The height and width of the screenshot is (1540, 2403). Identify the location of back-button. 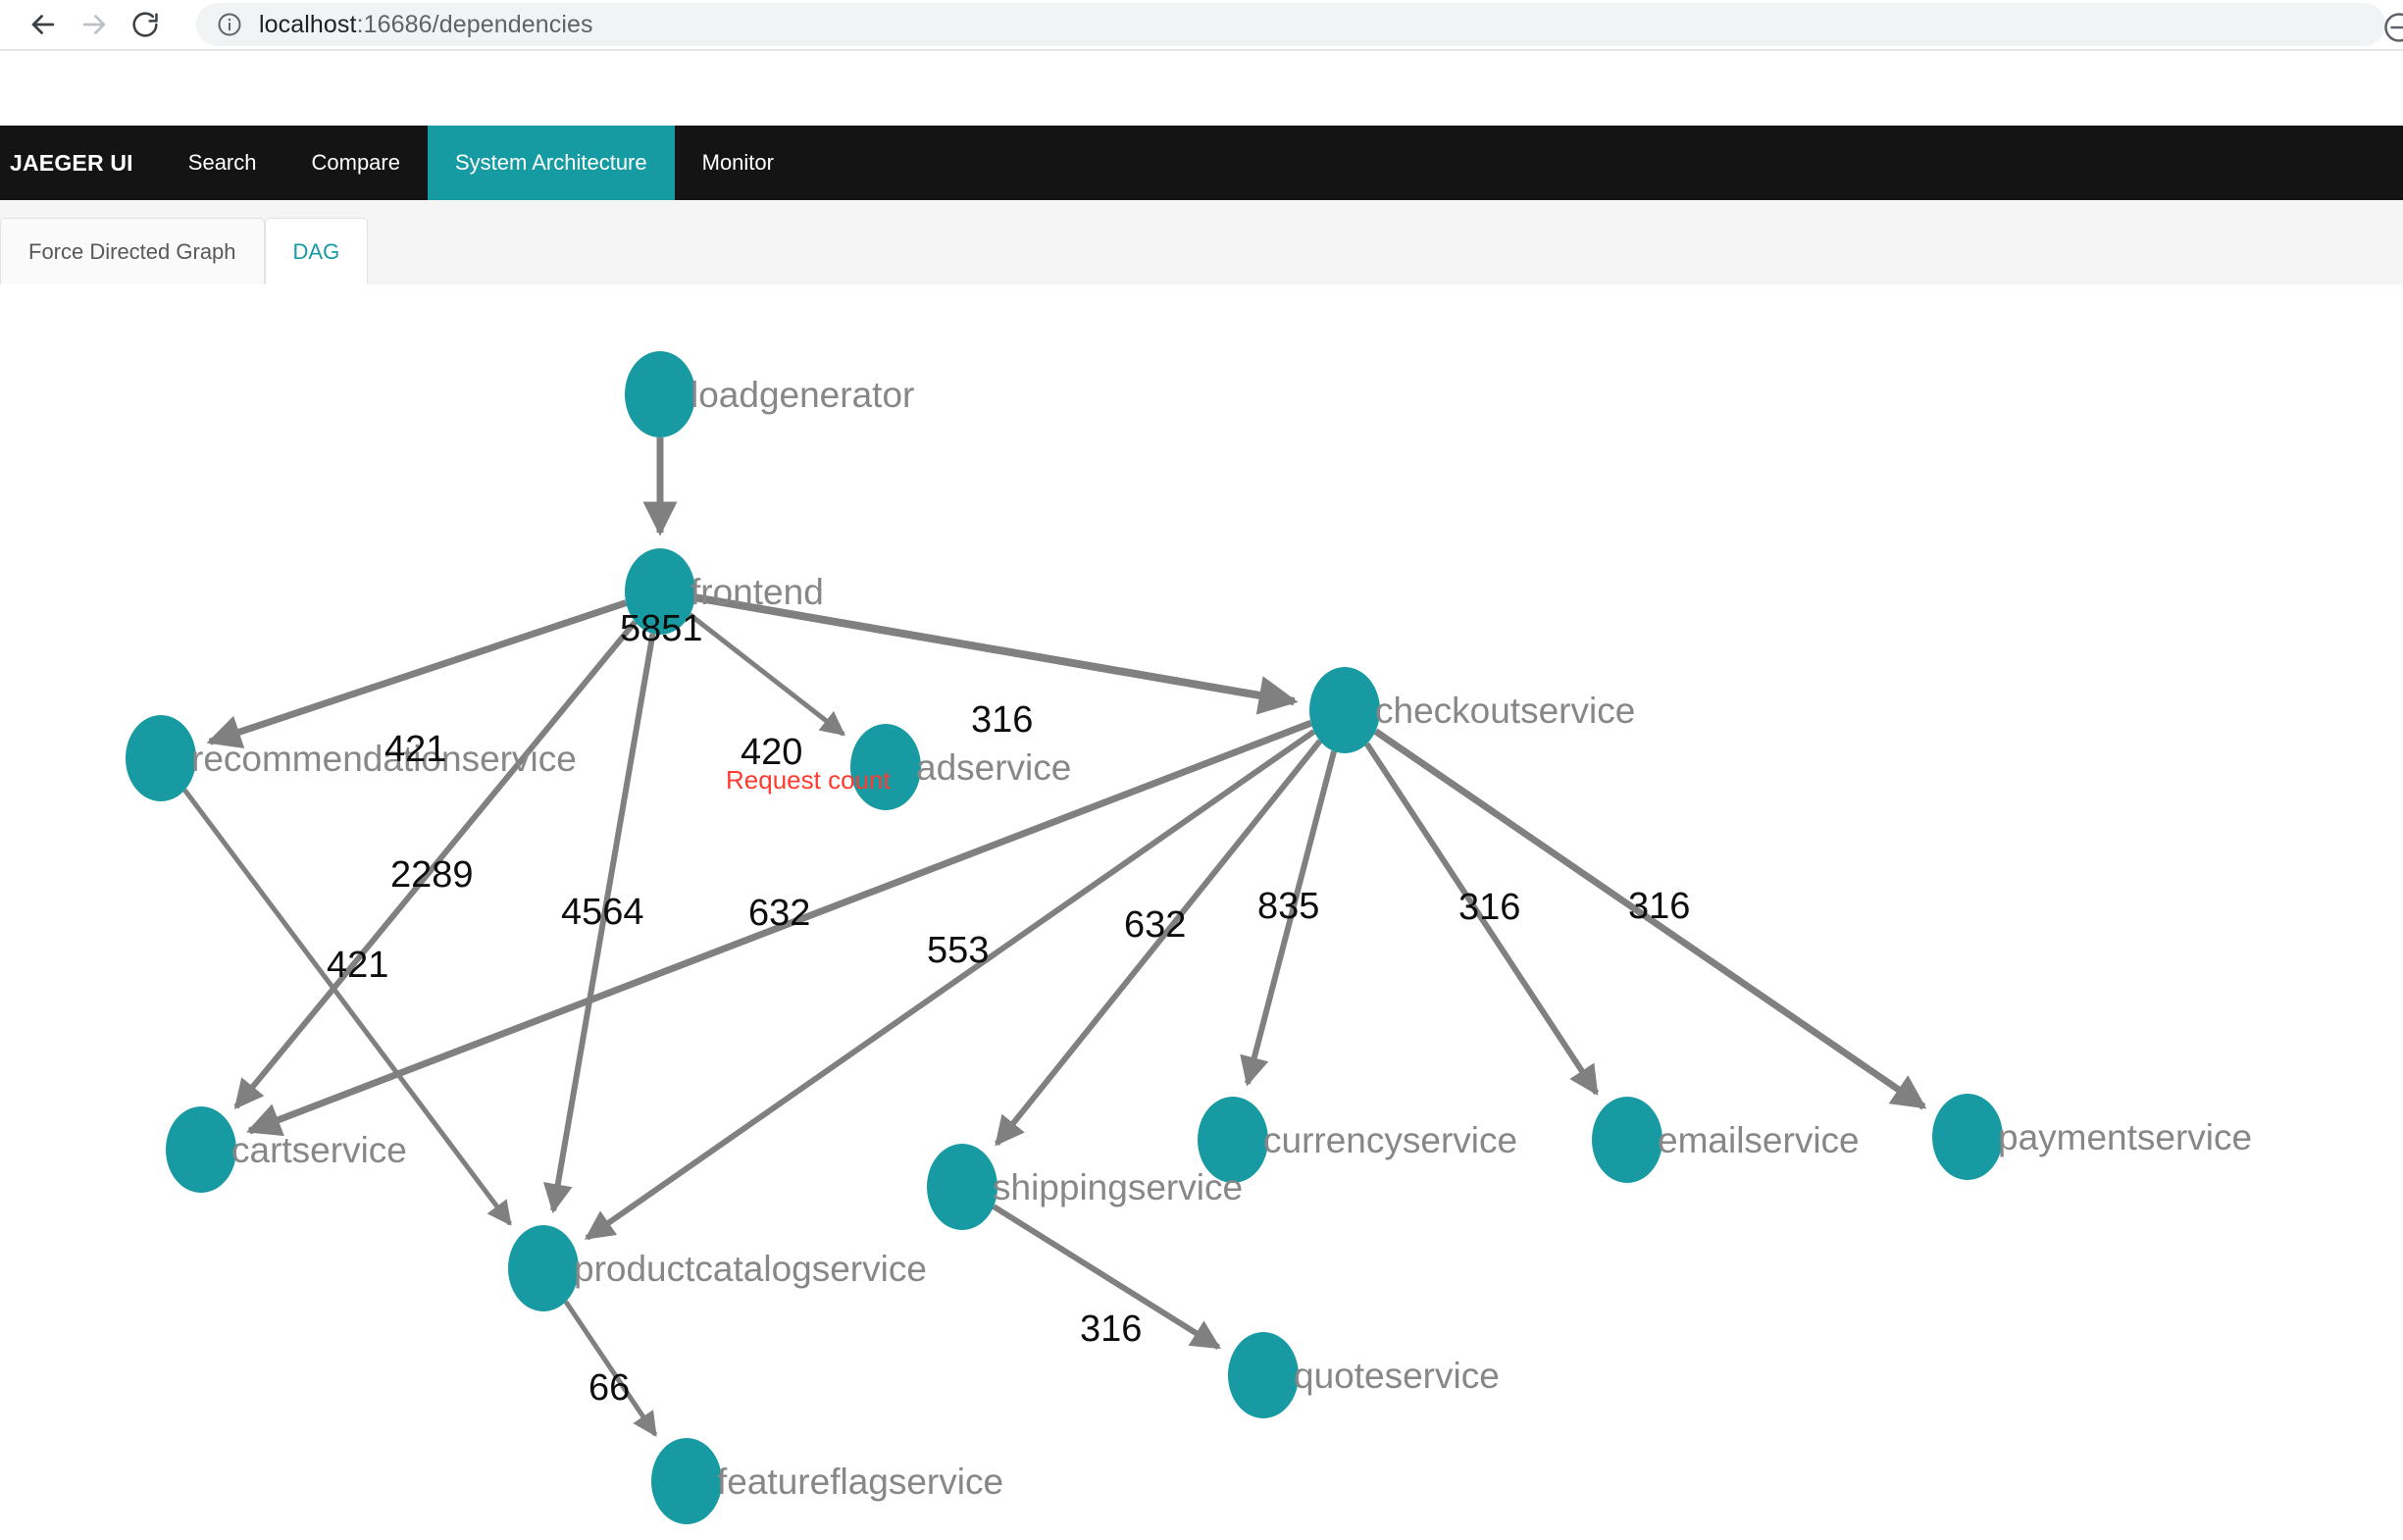
(43, 24).